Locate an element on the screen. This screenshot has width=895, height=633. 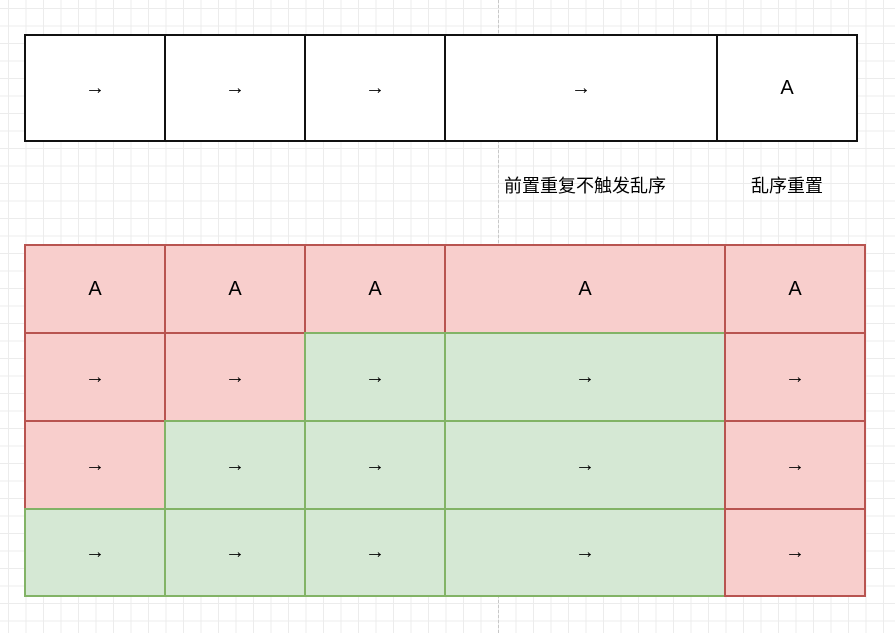
sequence-cell: A is located at coordinates (787, 88).